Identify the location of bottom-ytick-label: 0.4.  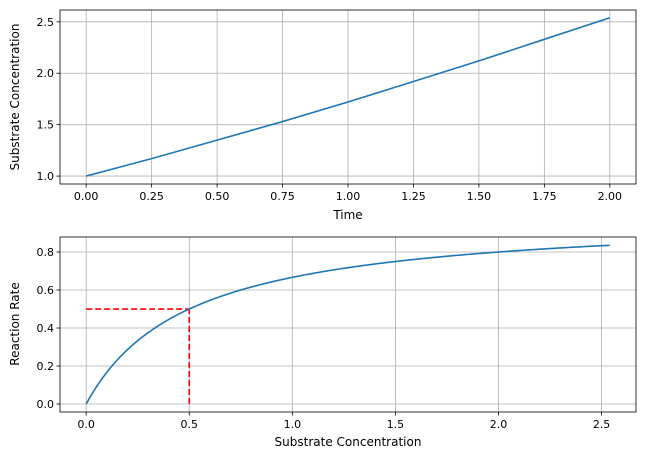
(46, 328).